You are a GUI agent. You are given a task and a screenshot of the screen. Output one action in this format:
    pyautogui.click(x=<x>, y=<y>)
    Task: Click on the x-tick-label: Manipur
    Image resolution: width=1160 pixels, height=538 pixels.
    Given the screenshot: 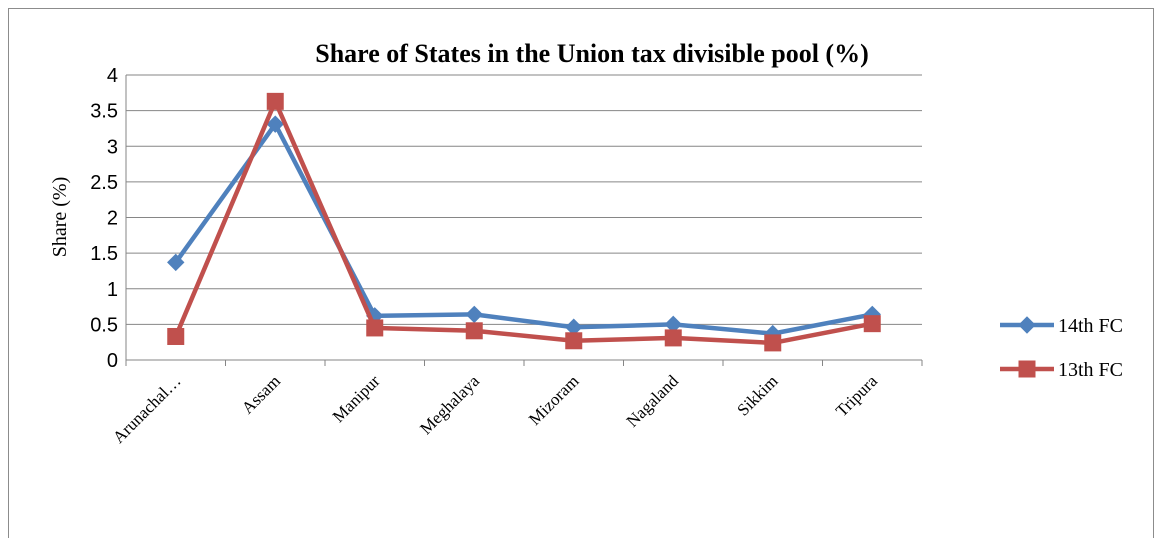 What is the action you would take?
    pyautogui.click(x=356, y=398)
    